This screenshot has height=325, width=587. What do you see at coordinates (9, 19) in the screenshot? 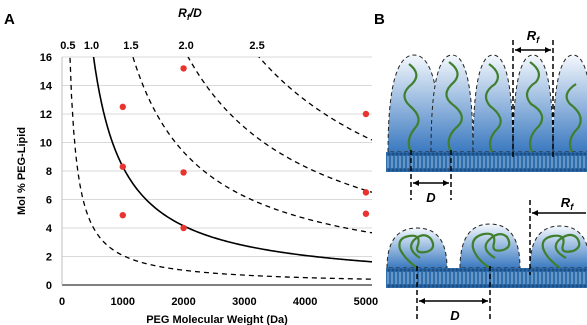
I see `panel-a-label: A` at bounding box center [9, 19].